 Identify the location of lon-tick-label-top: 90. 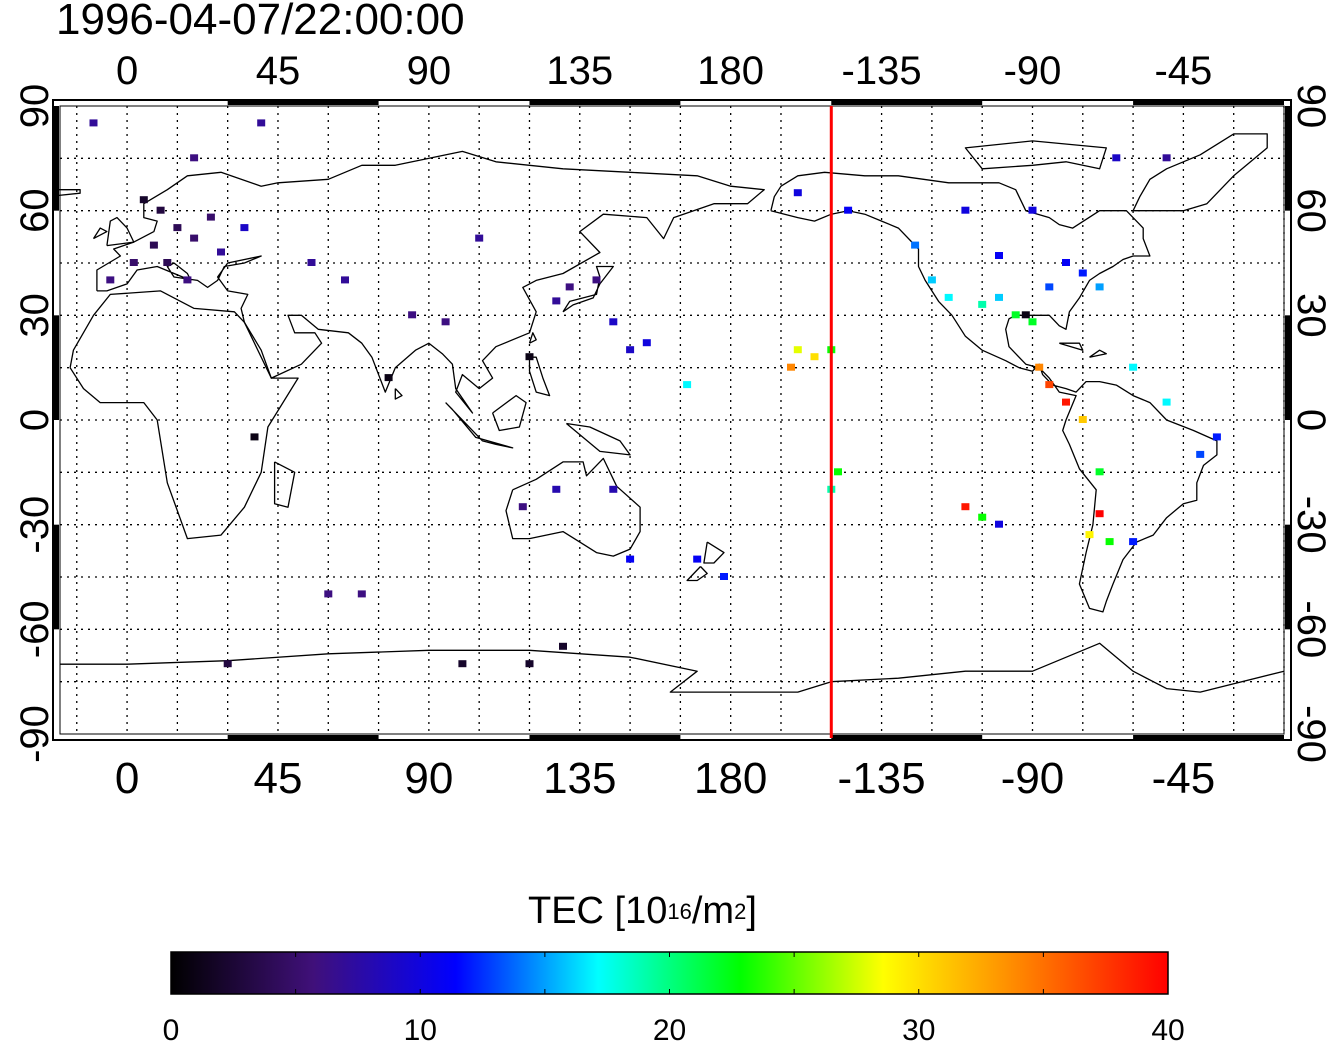
(429, 71).